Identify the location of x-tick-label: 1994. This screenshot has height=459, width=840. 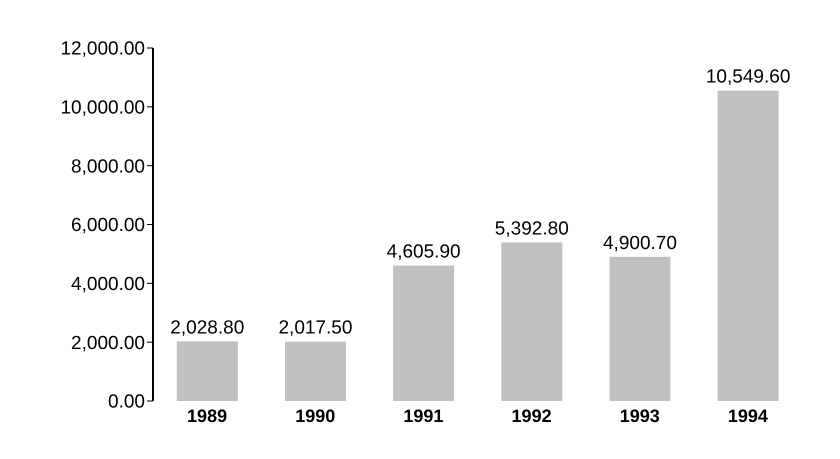
(748, 416).